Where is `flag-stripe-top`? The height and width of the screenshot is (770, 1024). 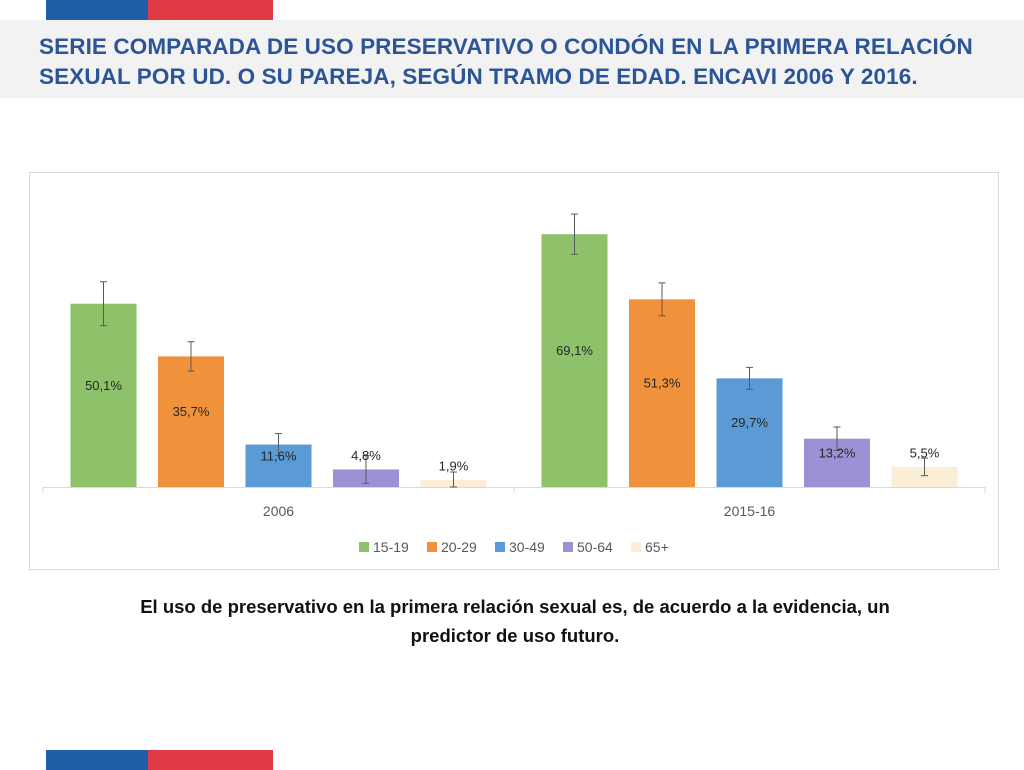
flag-stripe-top is located at coordinates (159, 10).